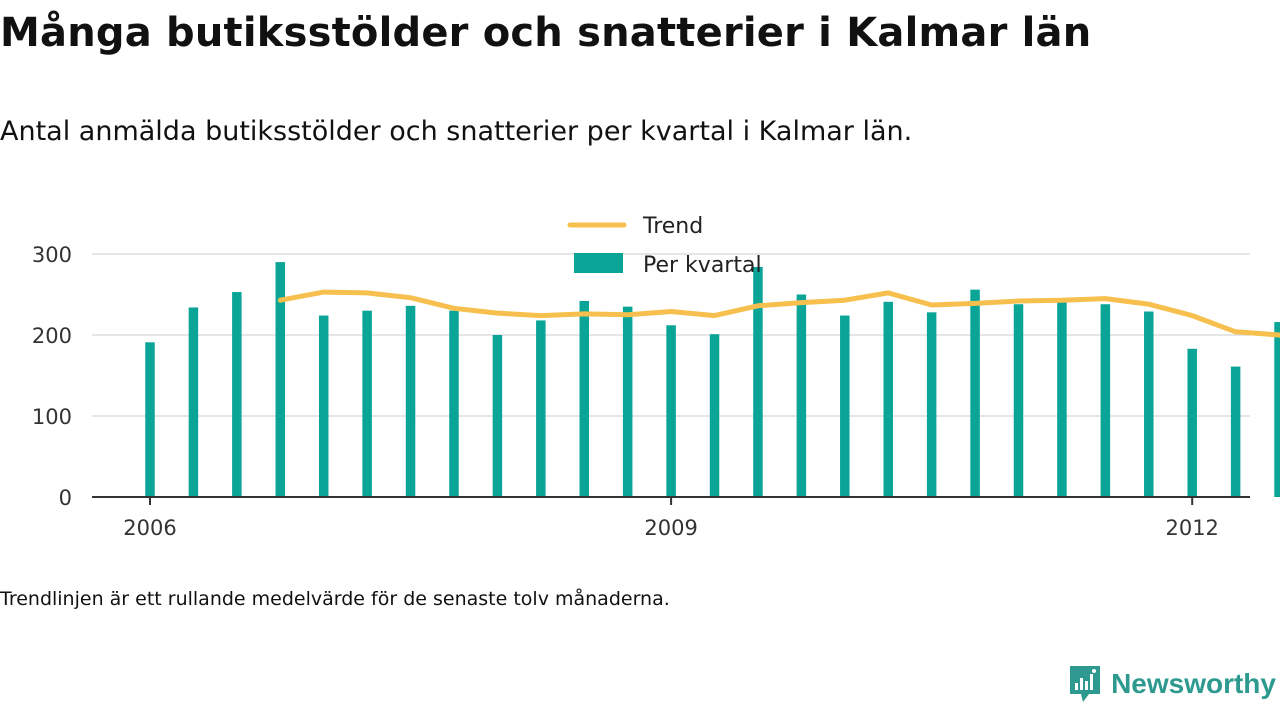 This screenshot has height=720, width=1280. I want to click on y-tick-label: 0, so click(65, 498).